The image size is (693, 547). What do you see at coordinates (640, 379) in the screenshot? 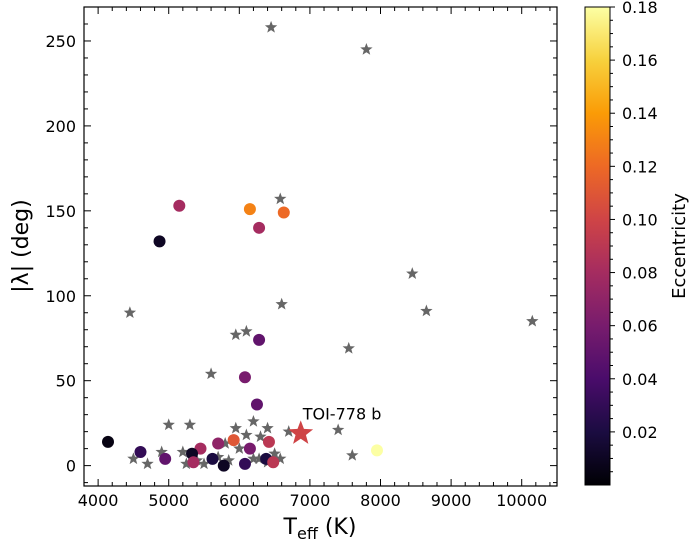
I see `colorbar-tick-label: 0.04` at bounding box center [640, 379].